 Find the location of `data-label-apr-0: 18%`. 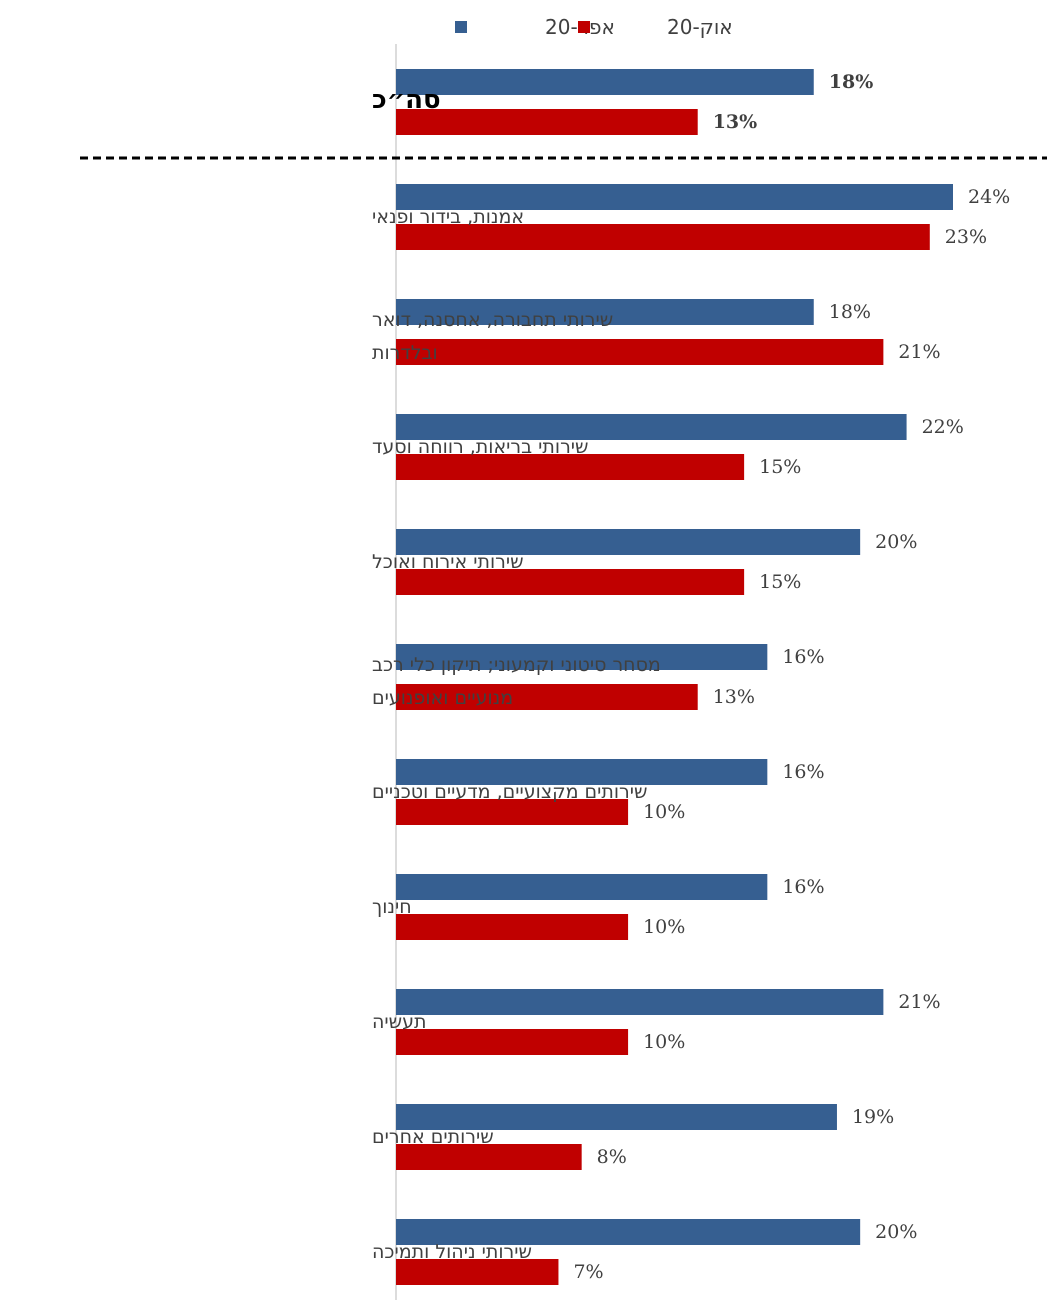

data-label-apr-0: 18% is located at coordinates (851, 82).